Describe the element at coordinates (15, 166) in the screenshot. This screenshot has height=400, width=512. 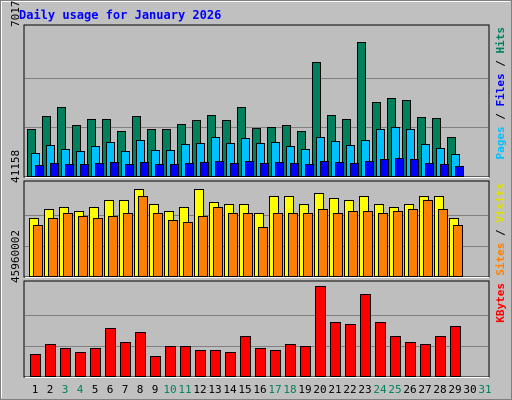
I see `panel-mid-max-label: 41158` at that location.